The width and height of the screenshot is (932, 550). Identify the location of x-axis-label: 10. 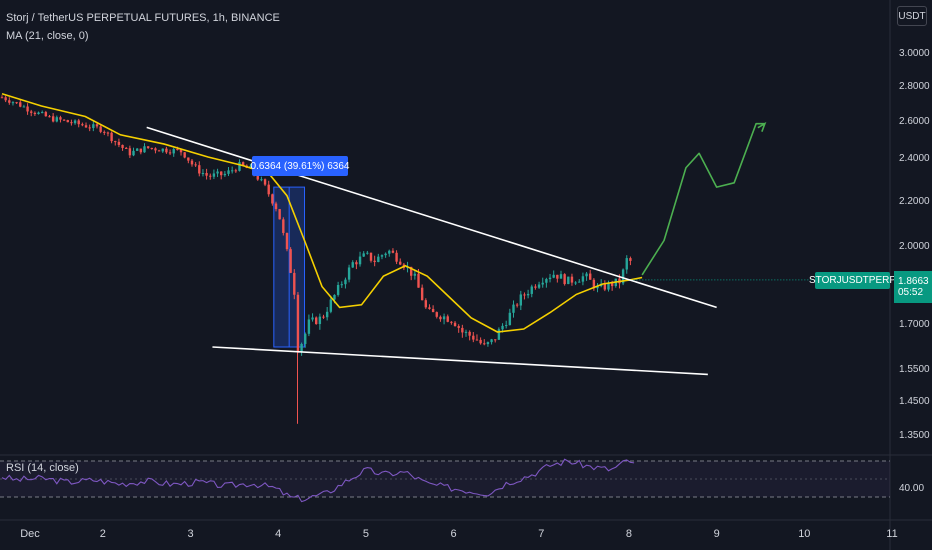
(804, 534).